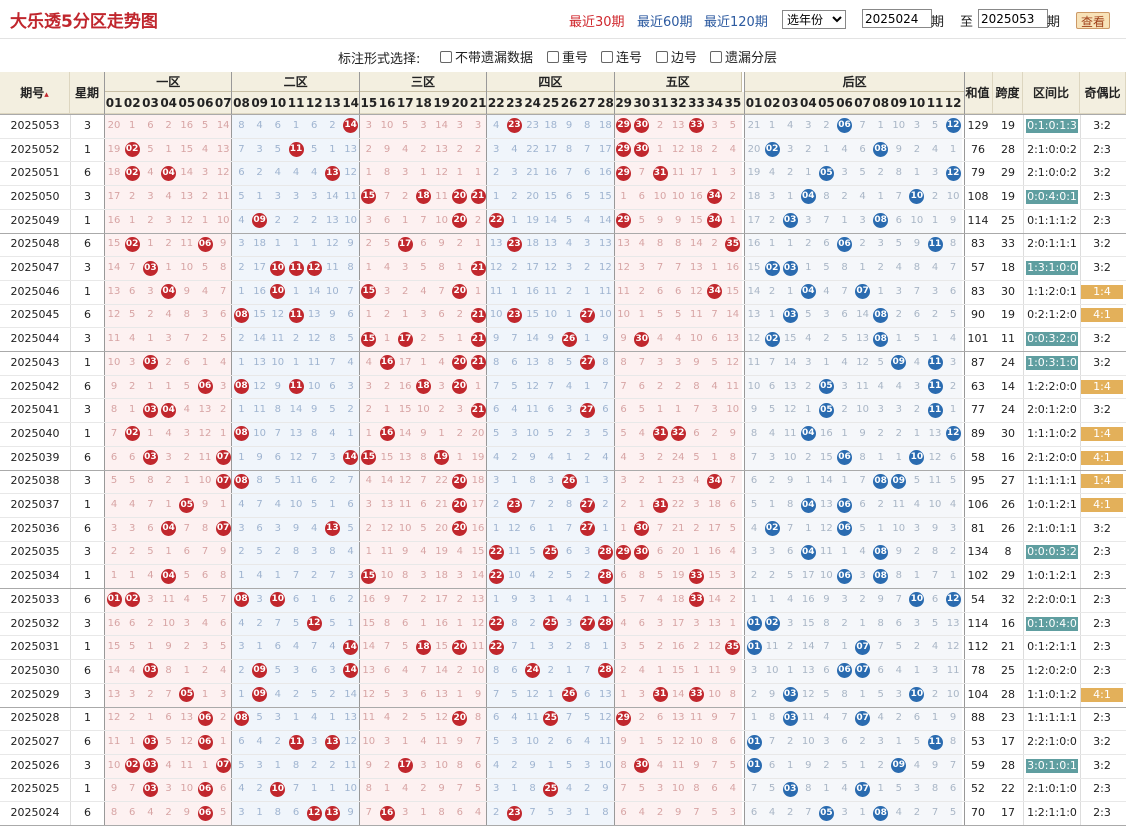  What do you see at coordinates (514, 813) in the screenshot?
I see `front-ball: 23` at bounding box center [514, 813].